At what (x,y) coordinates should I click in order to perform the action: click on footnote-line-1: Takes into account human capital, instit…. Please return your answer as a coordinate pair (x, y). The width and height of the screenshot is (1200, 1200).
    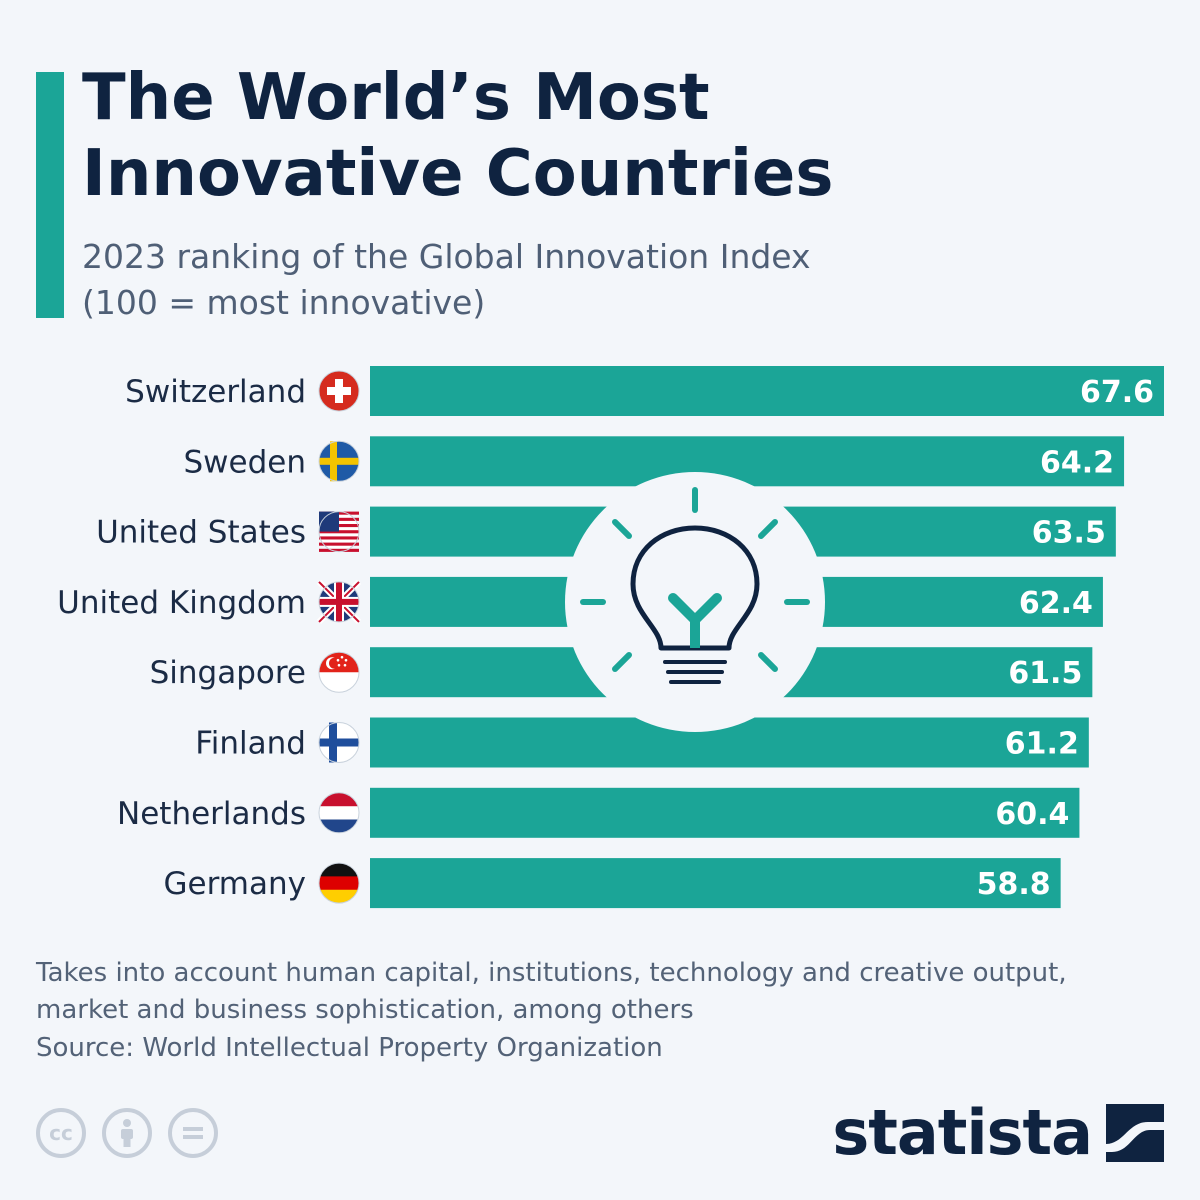
    Looking at the image, I should click on (551, 973).